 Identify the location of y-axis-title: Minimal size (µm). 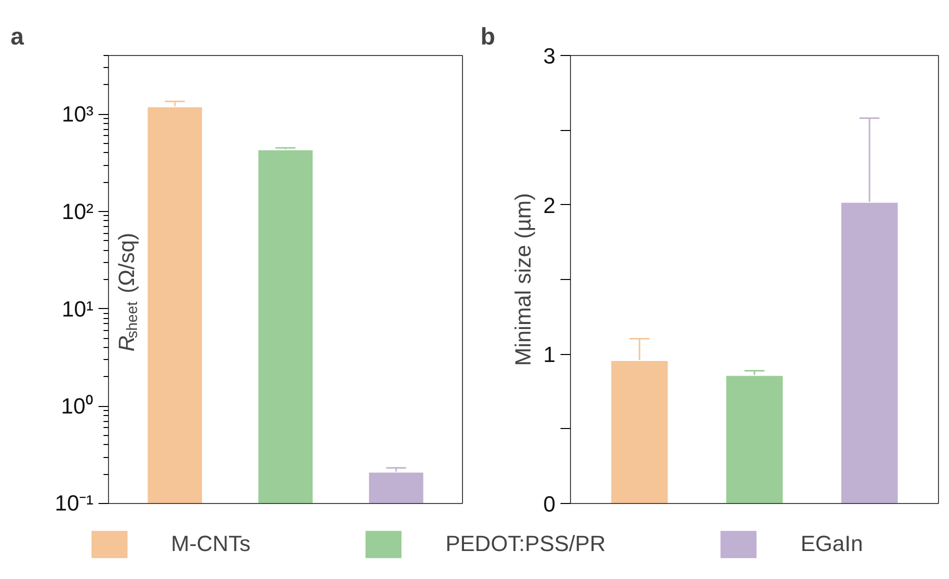
(523, 279).